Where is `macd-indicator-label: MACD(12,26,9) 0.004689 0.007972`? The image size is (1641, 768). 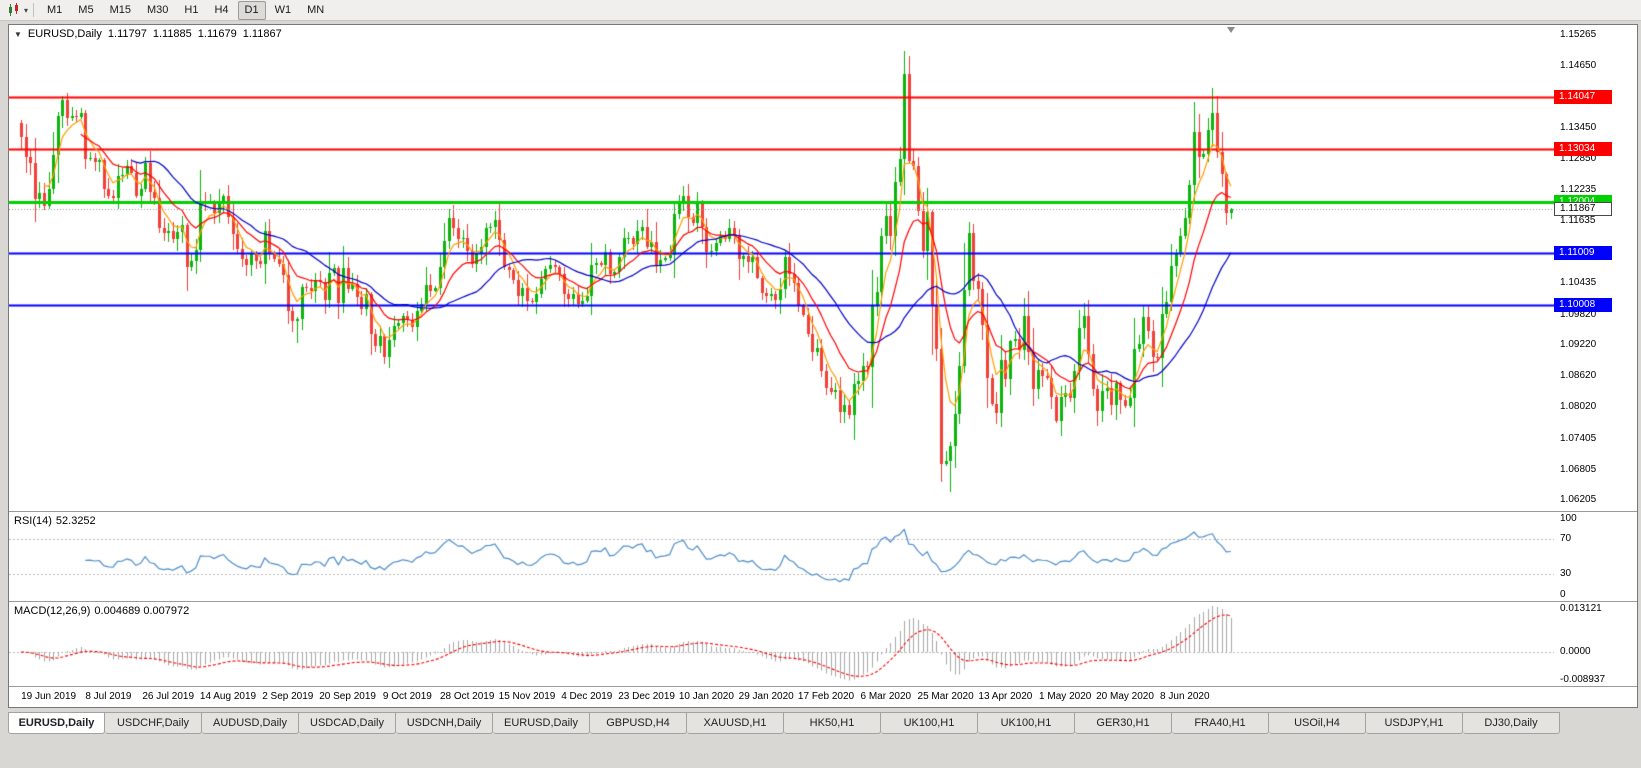 macd-indicator-label: MACD(12,26,9) 0.004689 0.007972 is located at coordinates (103, 611).